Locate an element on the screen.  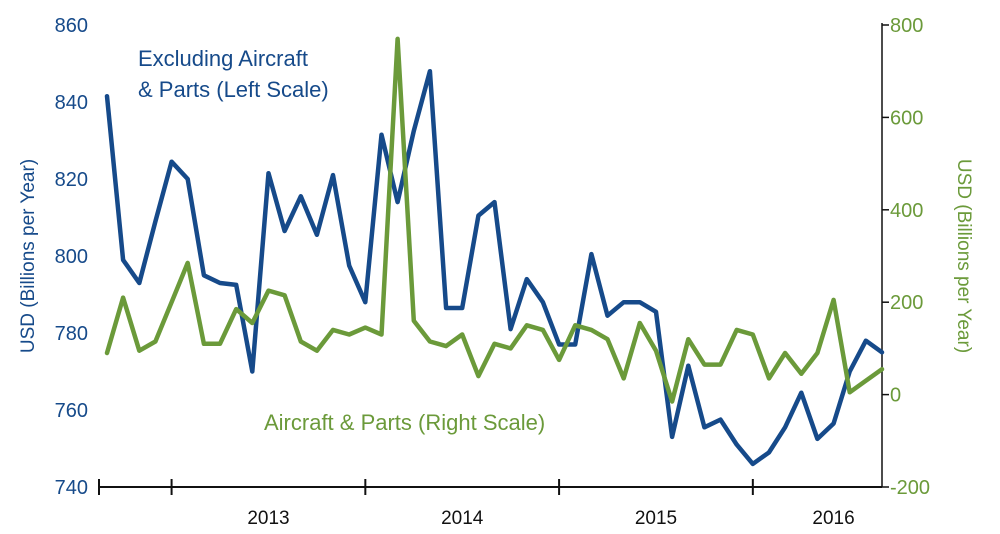
right-axis-ticks: -200 0 200 400 600 800 is located at coordinates (910, 257).